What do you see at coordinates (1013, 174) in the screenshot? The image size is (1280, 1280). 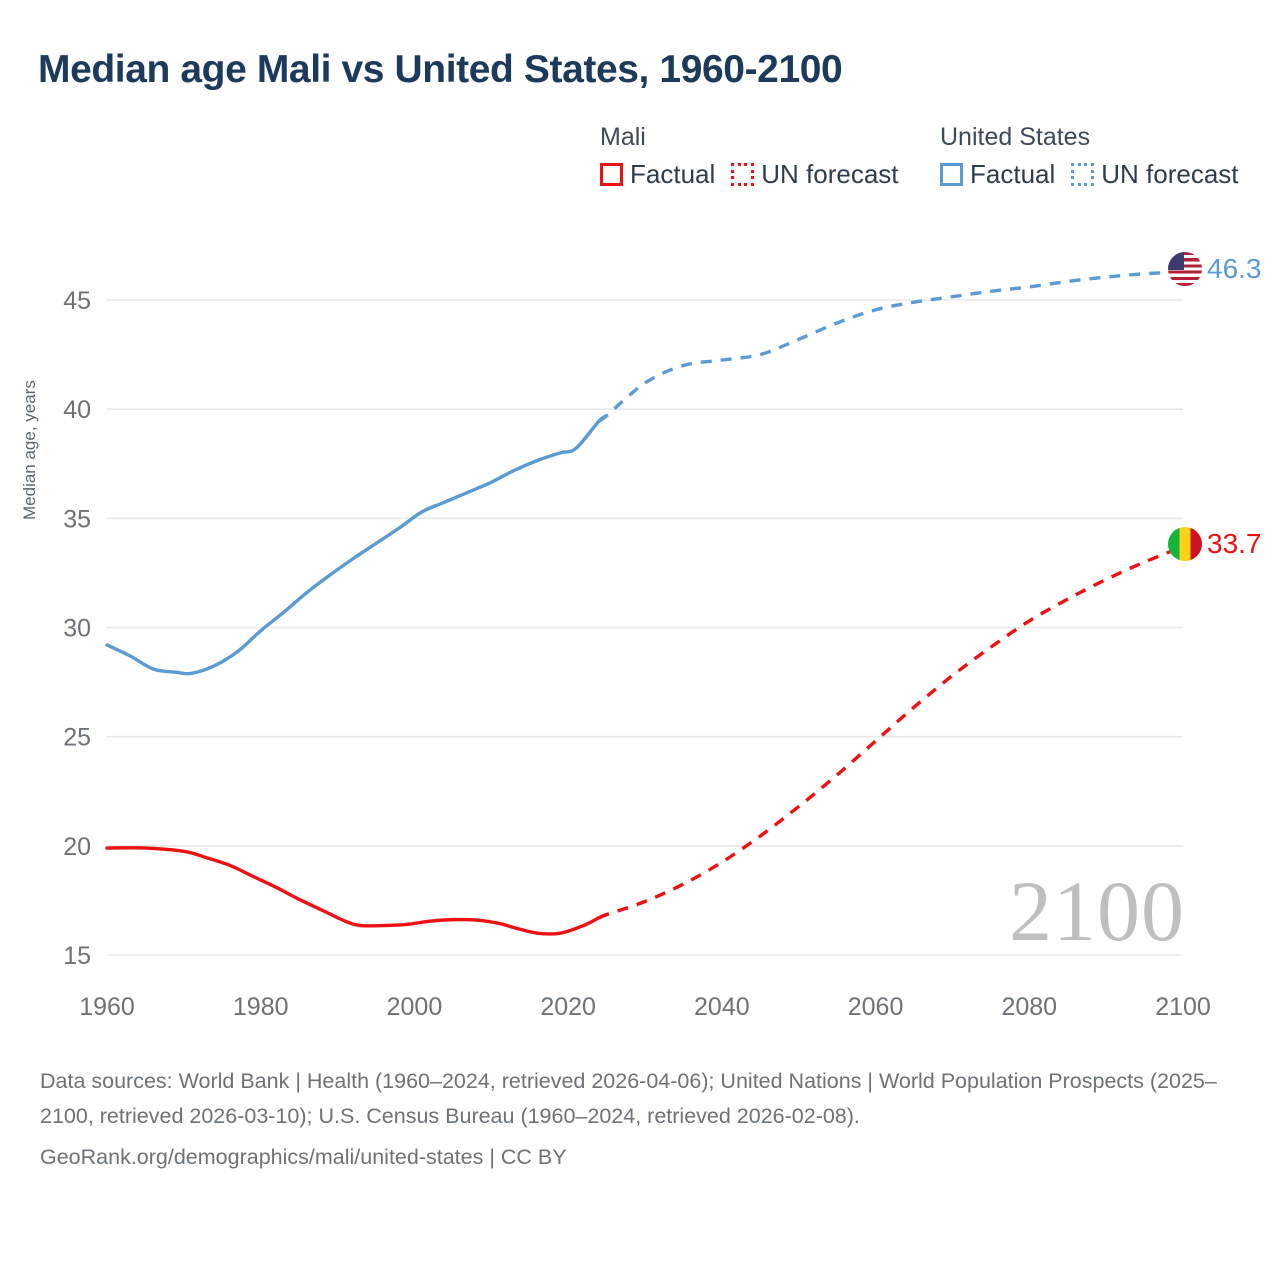 I see `legend-label-us-factual: Factual` at bounding box center [1013, 174].